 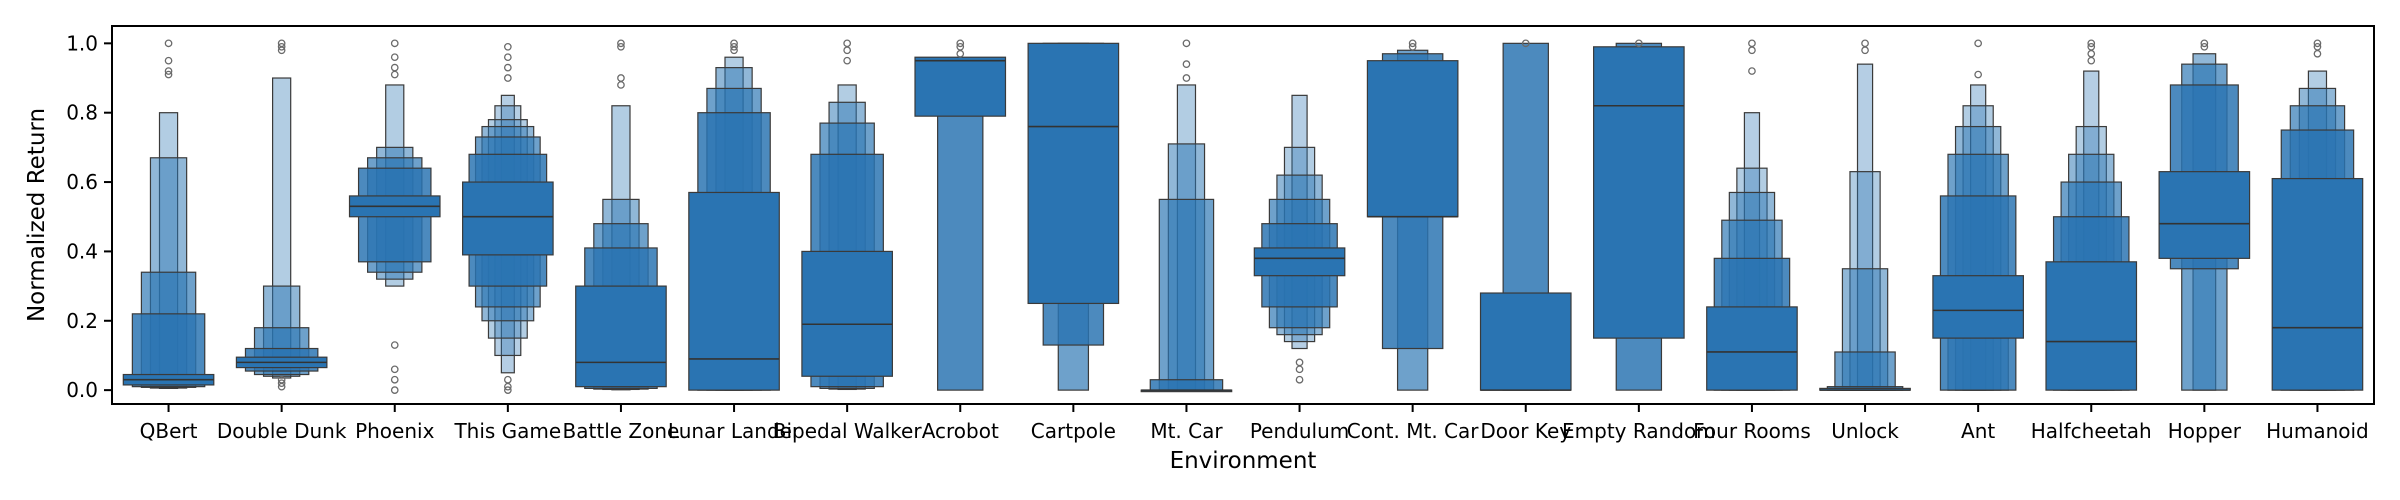 I want to click on x-tick-label: Cont. Mt. Car, so click(x=1413, y=431).